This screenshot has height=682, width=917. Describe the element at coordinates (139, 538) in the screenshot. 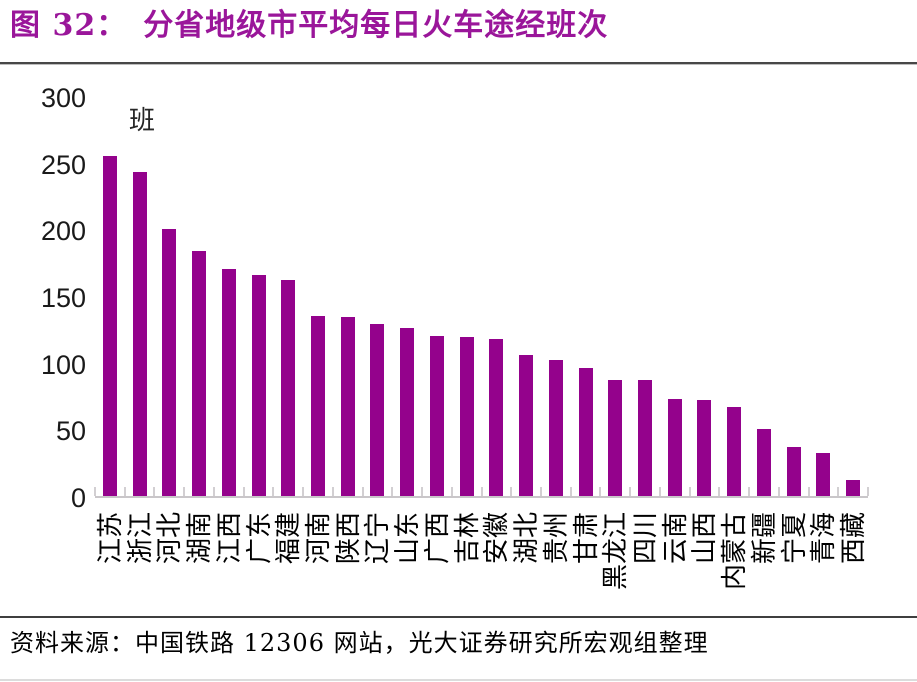

I see `x-tick-label: 浙江` at that location.